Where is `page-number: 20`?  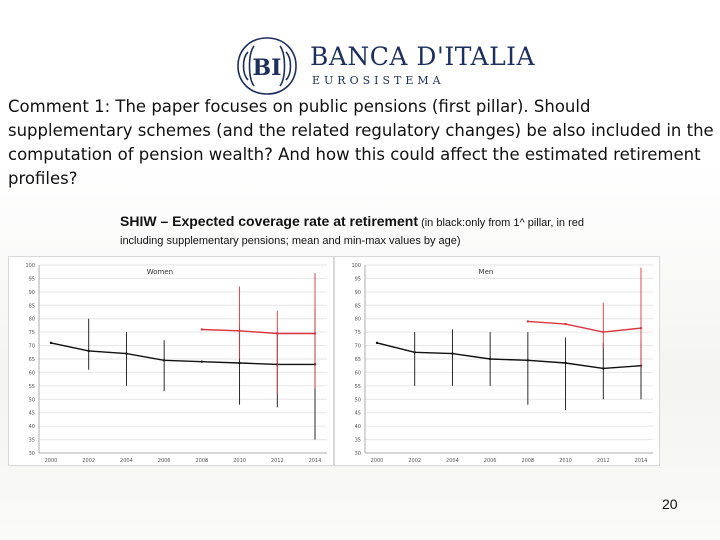
page-number: 20 is located at coordinates (670, 504).